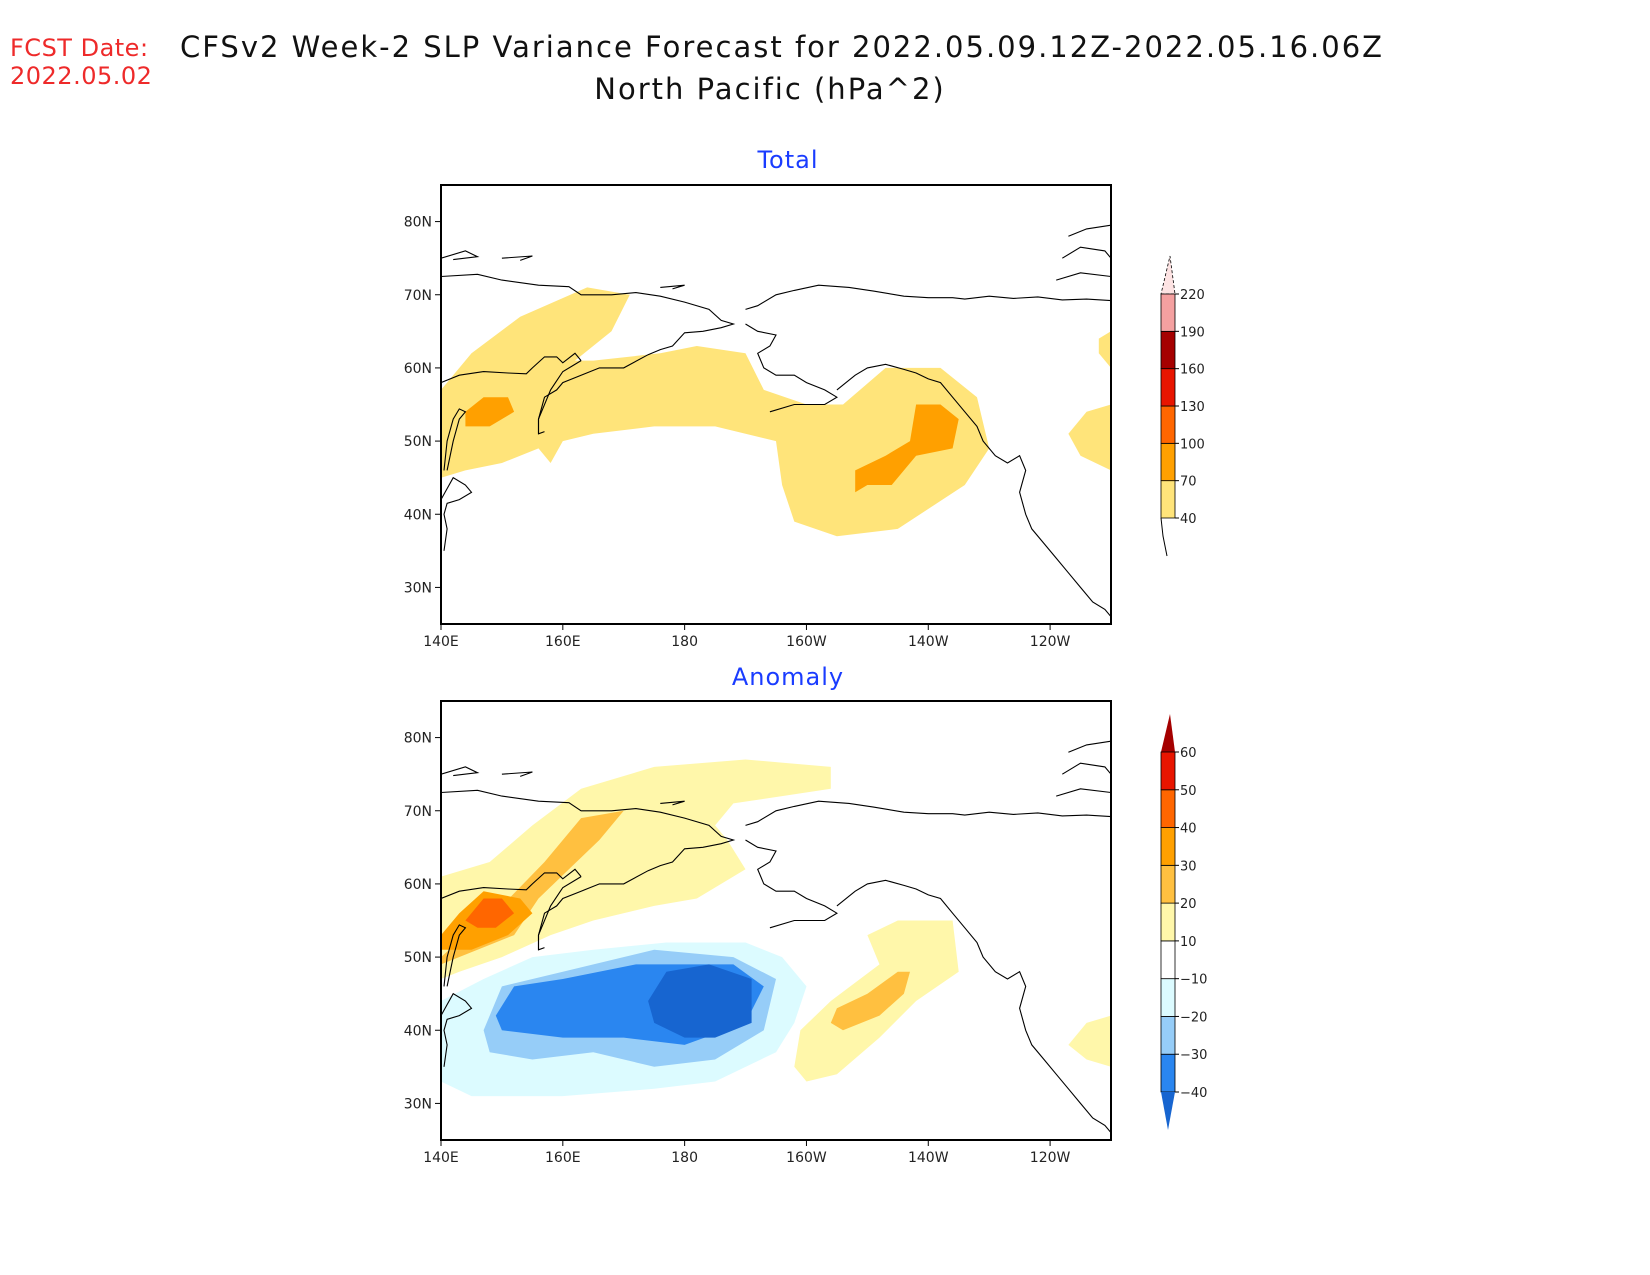 This screenshot has width=1650, height=1275. Describe the element at coordinates (1188, 904) in the screenshot. I see `colorbar-label: 20` at that location.